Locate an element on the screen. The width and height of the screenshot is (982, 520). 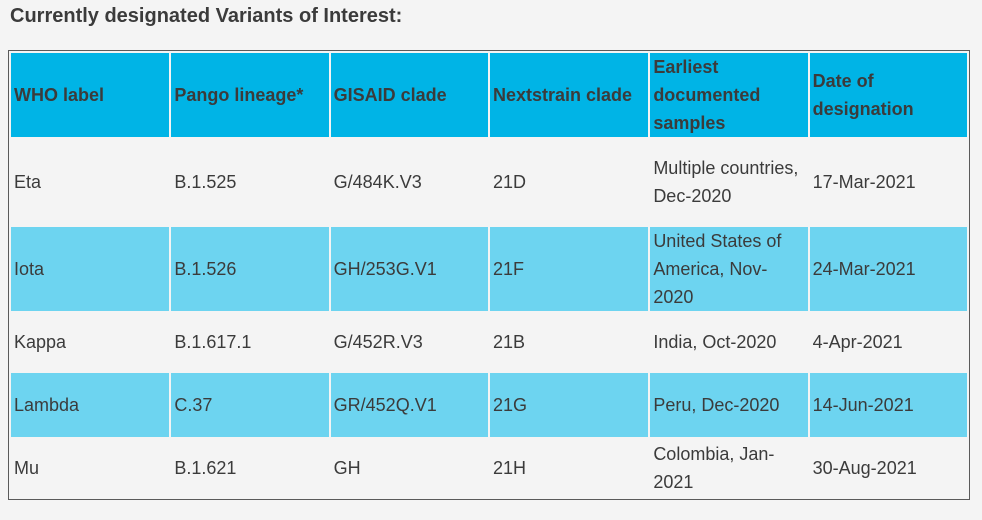
table-cell: 14-Jun-2021 is located at coordinates (888, 405).